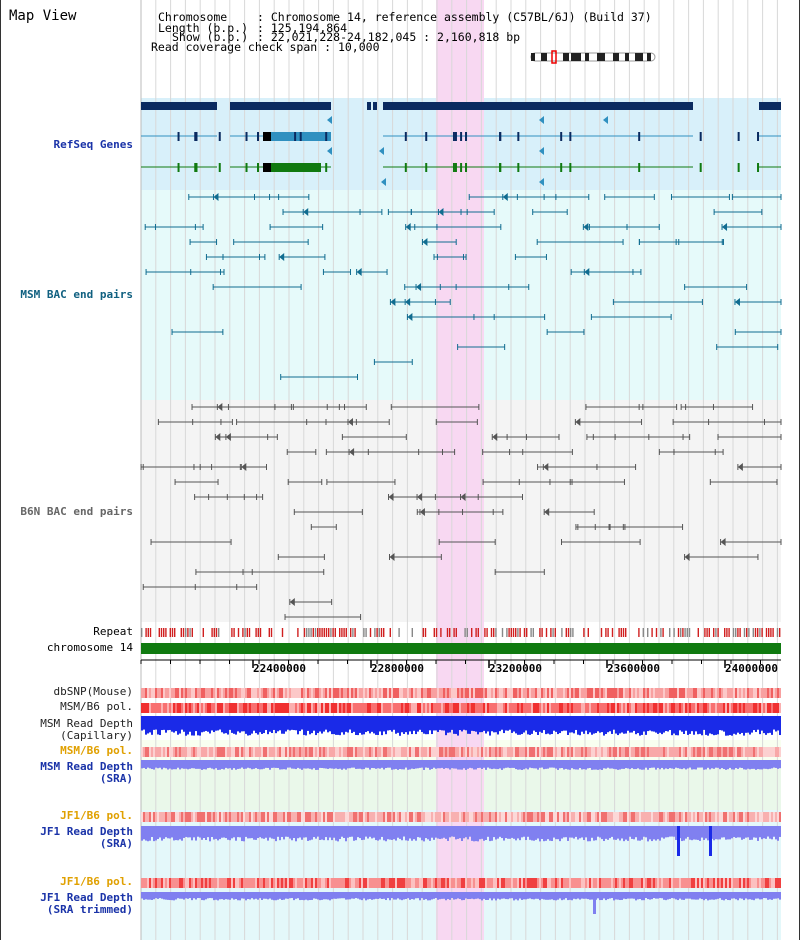 The image size is (800, 940). What do you see at coordinates (397, 668) in the screenshot?
I see `axis-tick-label: 22800000` at bounding box center [397, 668].